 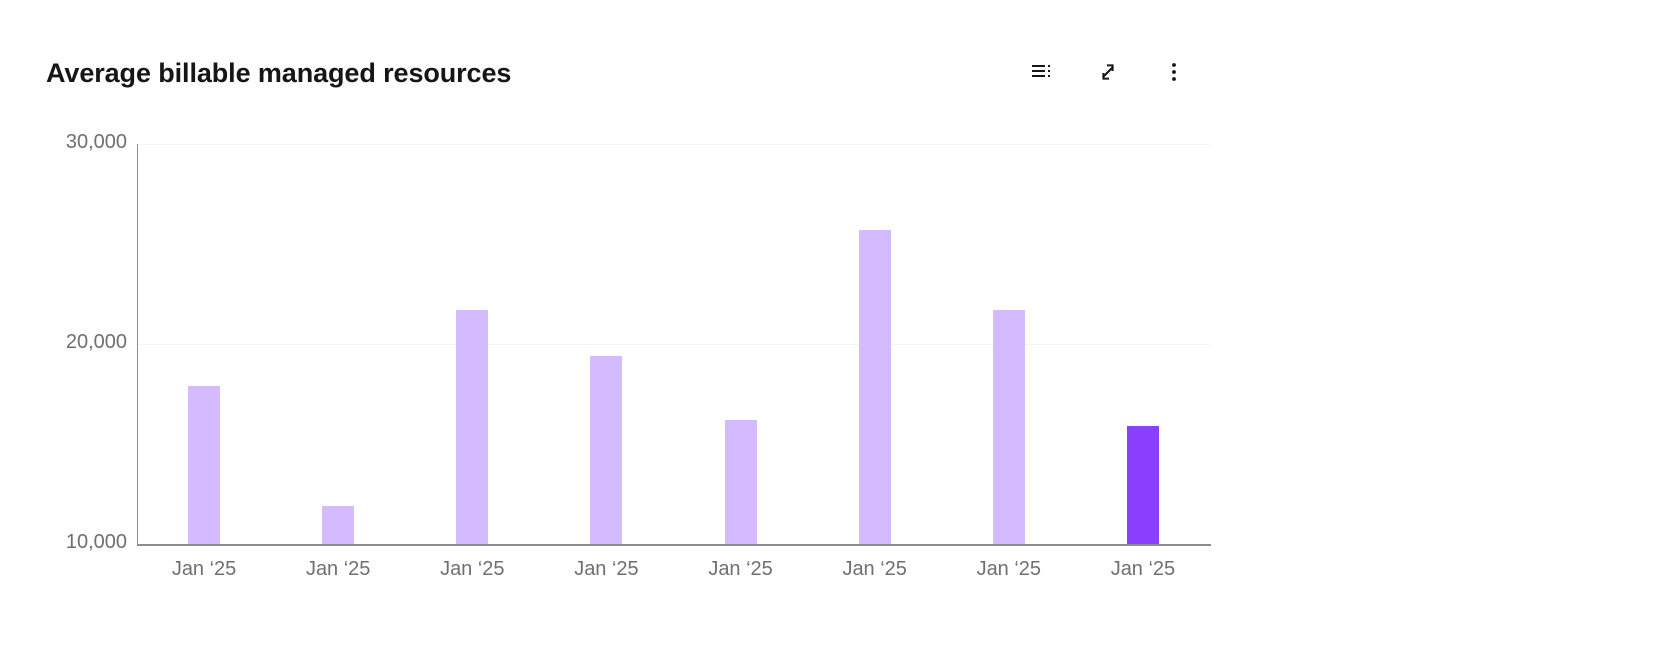 I want to click on expand-button, so click(x=1108, y=72).